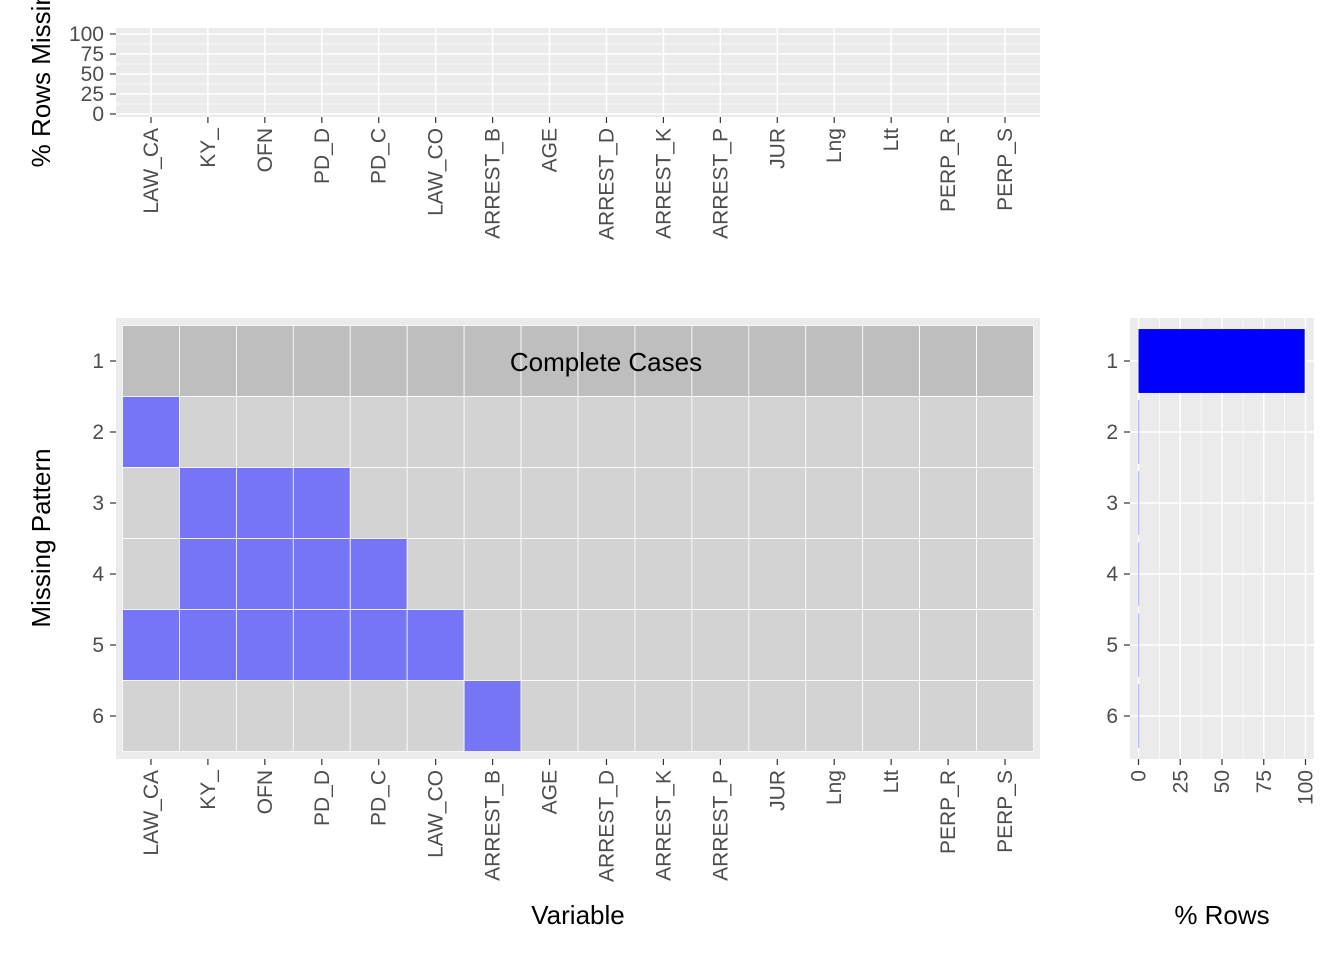  I want to click on heatmap-x-tick-label: LAW_CA, so click(151, 813).